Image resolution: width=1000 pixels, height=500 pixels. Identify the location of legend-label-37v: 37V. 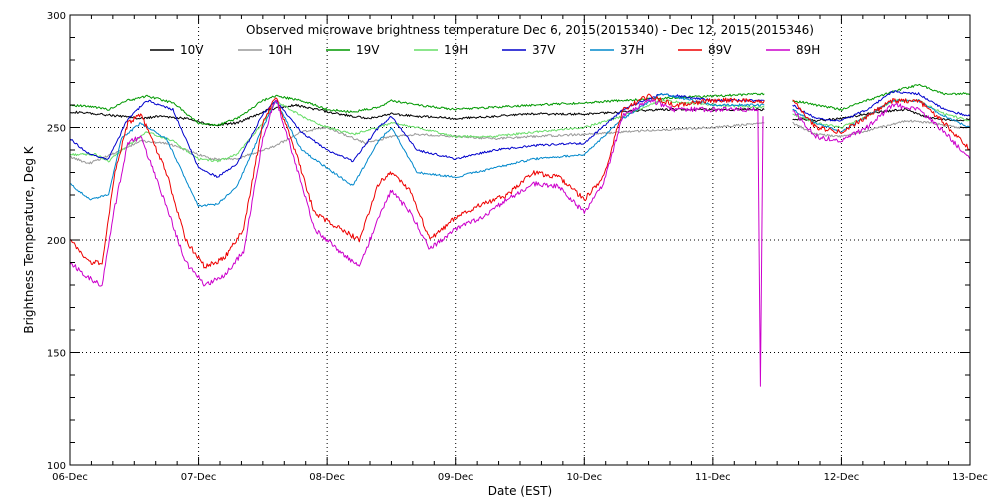
(544, 50).